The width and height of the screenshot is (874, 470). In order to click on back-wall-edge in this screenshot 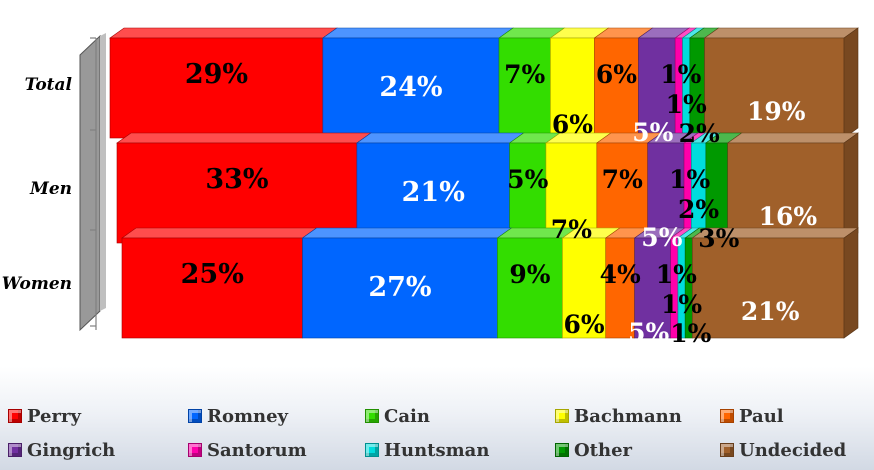, I will do `click(103, 172)`.